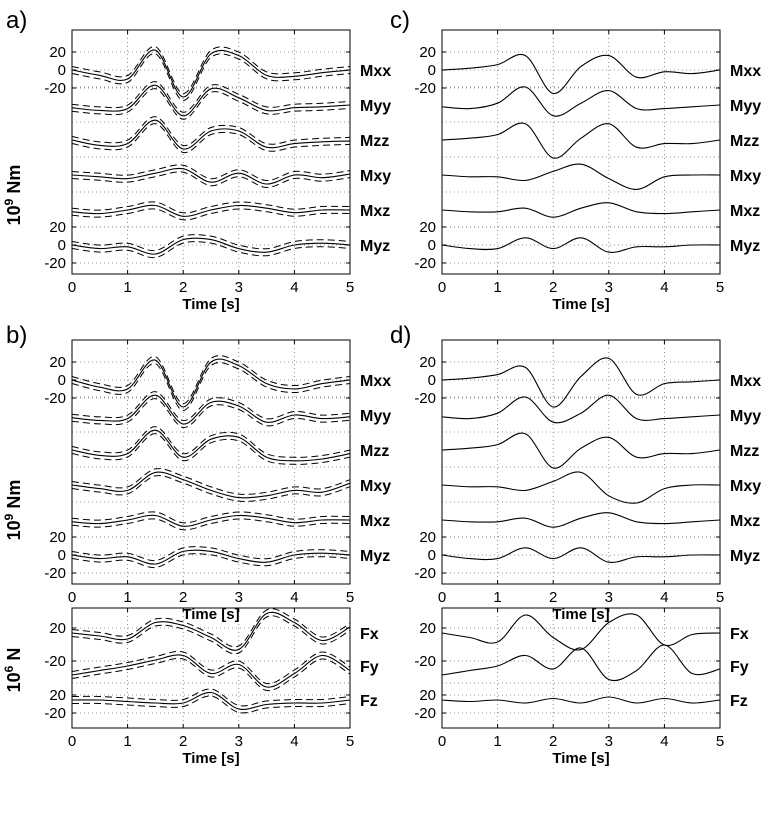  I want to click on panel-label-c: c), so click(400, 20).